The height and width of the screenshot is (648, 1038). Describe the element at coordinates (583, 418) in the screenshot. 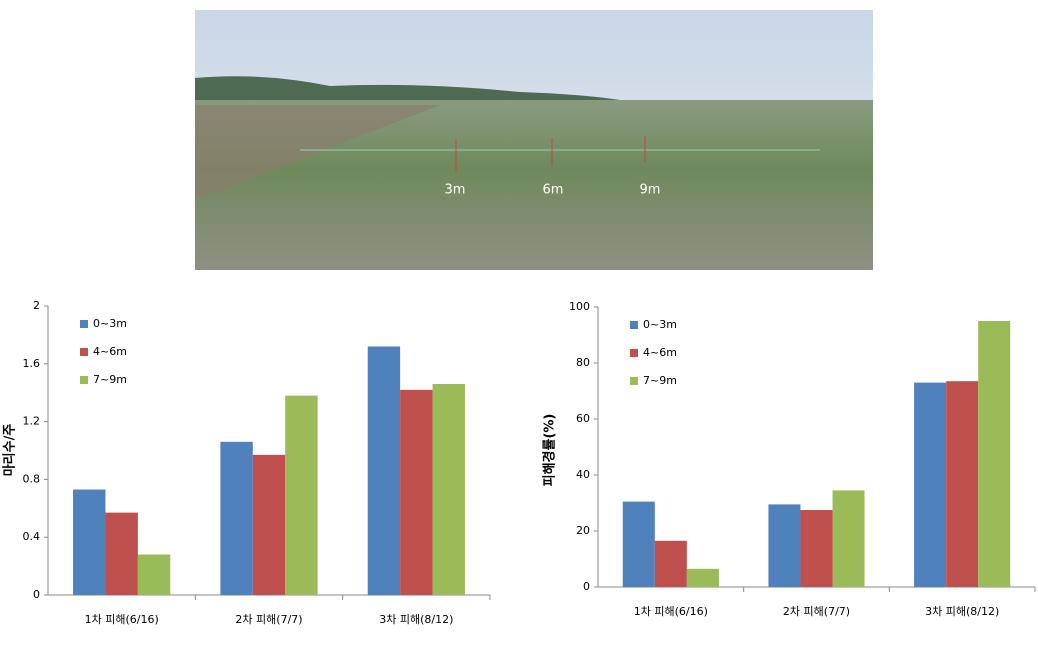

I see `y-tick-label: 60` at that location.